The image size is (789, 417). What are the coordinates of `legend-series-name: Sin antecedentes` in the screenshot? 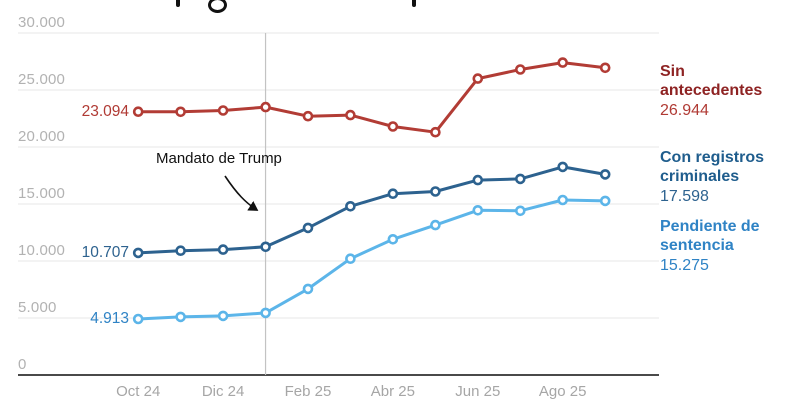 It's located at (711, 81).